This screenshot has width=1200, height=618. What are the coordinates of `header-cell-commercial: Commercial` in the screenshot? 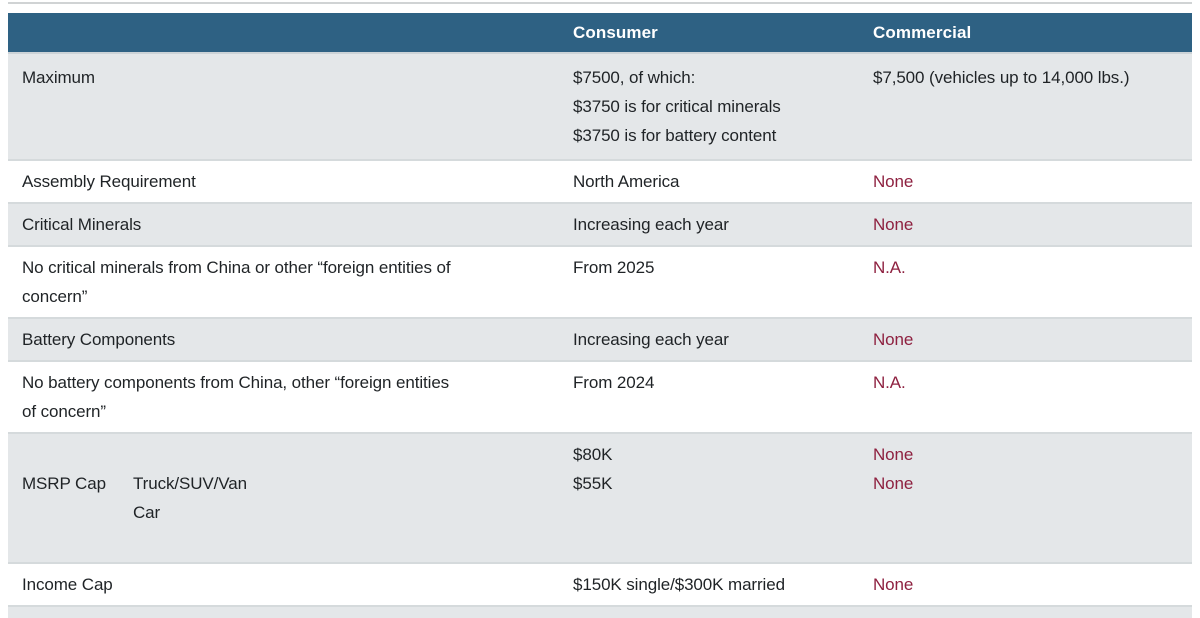 It's located at (1025, 33).